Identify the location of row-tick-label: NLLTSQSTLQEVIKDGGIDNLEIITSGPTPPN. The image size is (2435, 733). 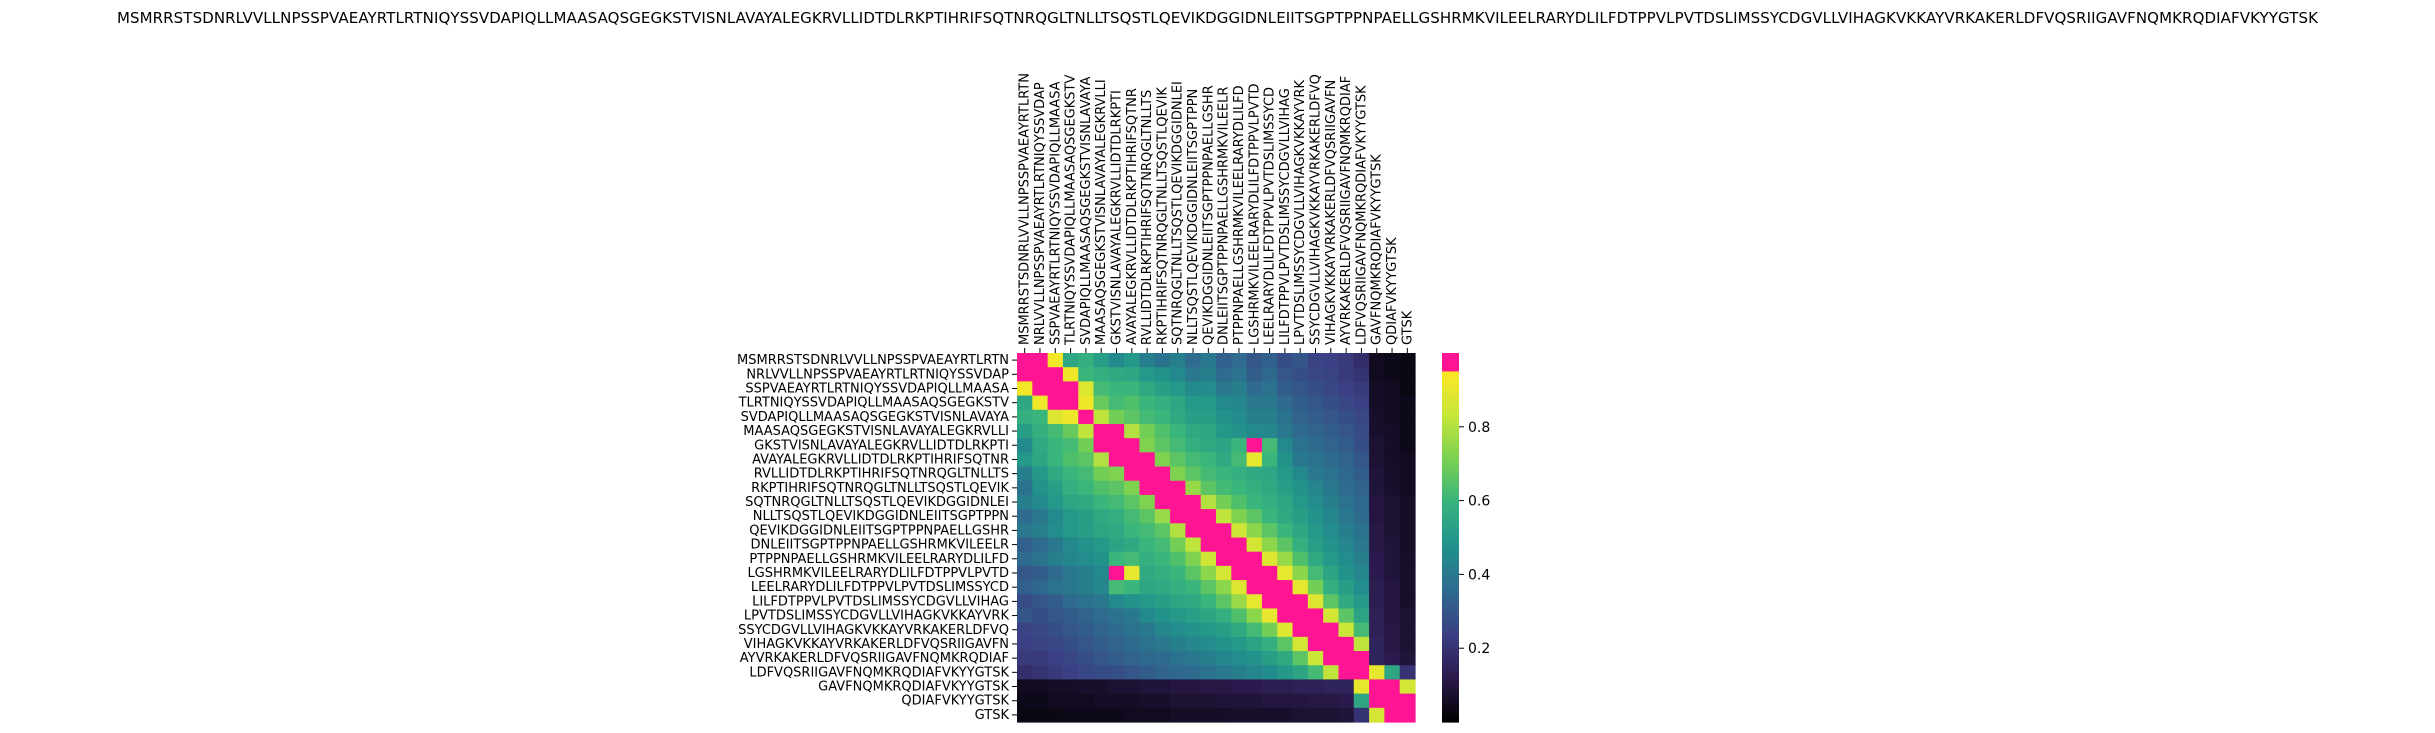
(881, 516).